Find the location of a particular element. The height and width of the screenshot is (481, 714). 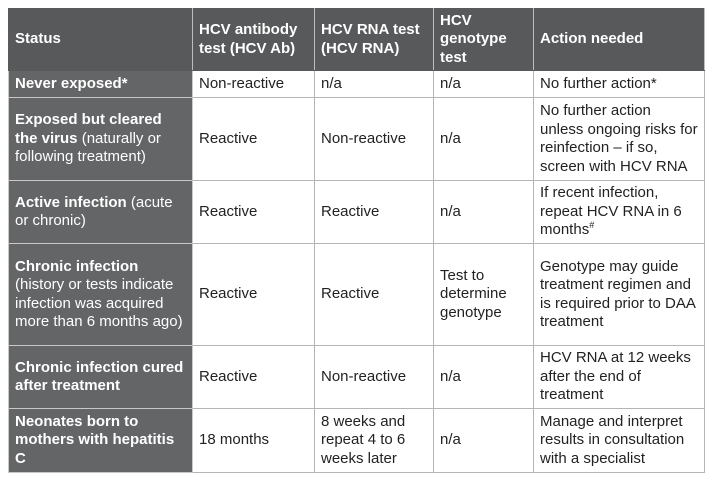

action-text: No further action* is located at coordinates (598, 83).